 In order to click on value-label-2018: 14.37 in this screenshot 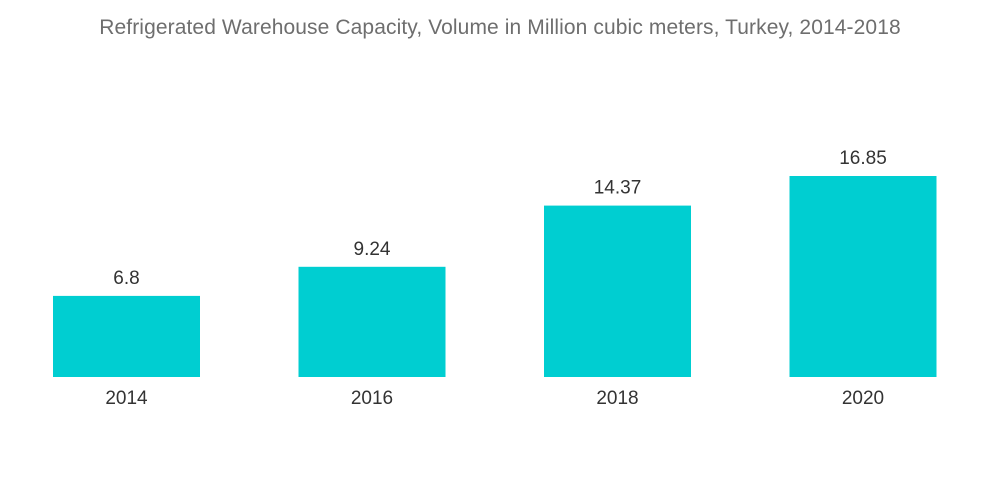, I will do `click(618, 188)`.